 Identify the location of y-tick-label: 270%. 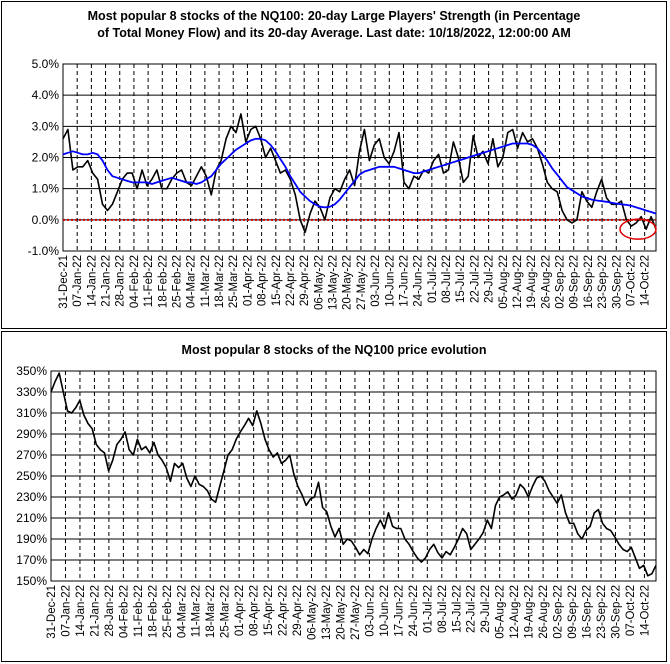
(31, 455).